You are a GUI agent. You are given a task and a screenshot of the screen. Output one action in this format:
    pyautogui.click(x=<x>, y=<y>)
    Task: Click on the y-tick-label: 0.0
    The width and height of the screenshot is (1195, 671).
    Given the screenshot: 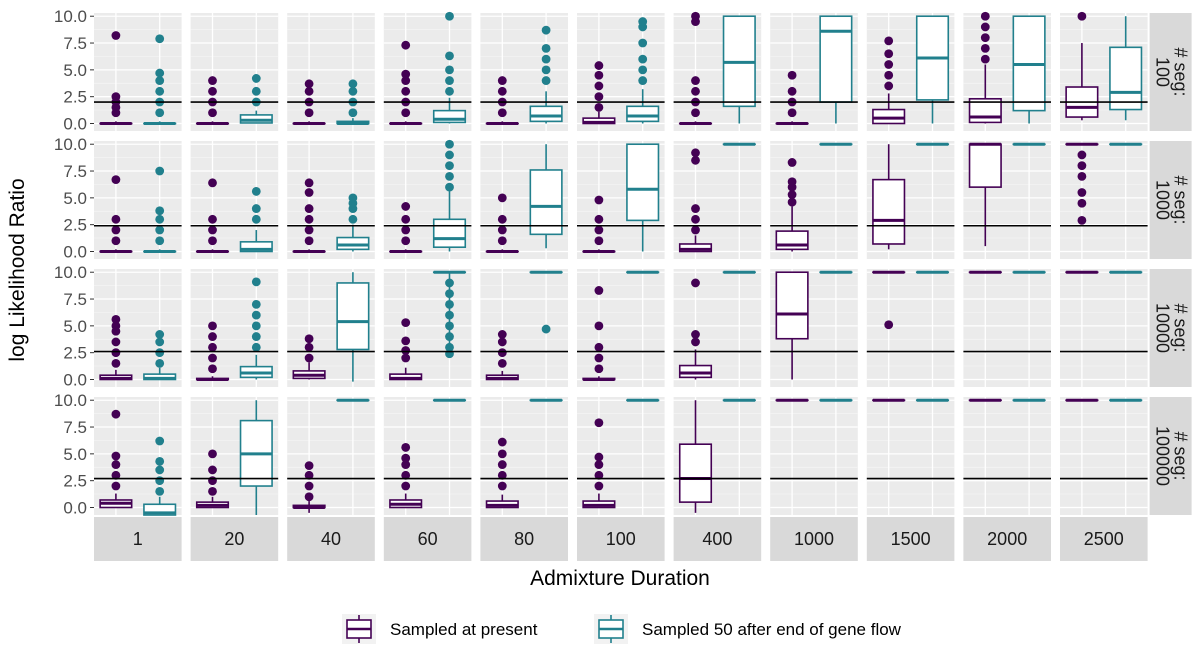 What is the action you would take?
    pyautogui.click(x=75, y=379)
    